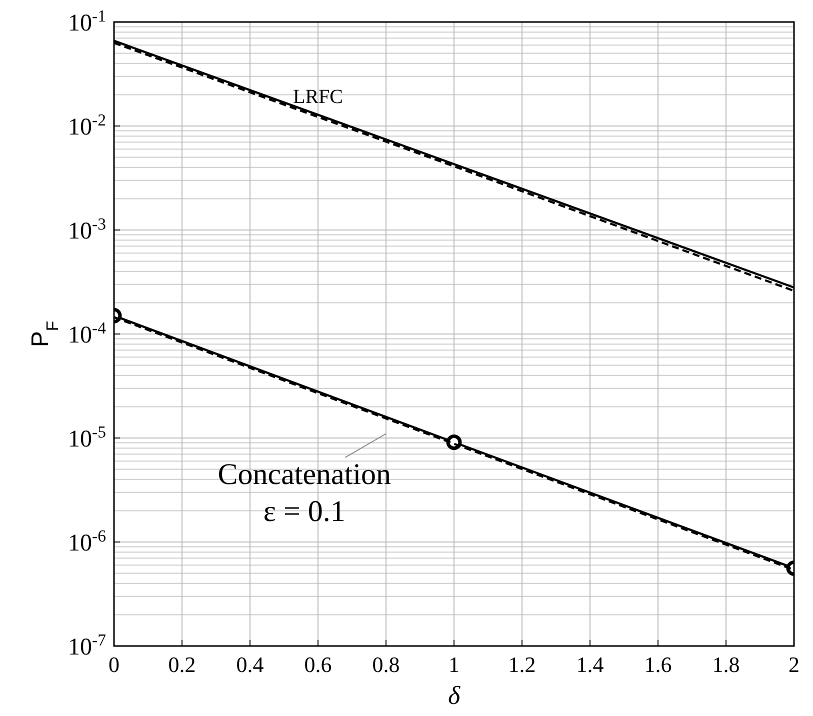  Describe the element at coordinates (454, 695) in the screenshot. I see `x-axis-title: δ` at that location.